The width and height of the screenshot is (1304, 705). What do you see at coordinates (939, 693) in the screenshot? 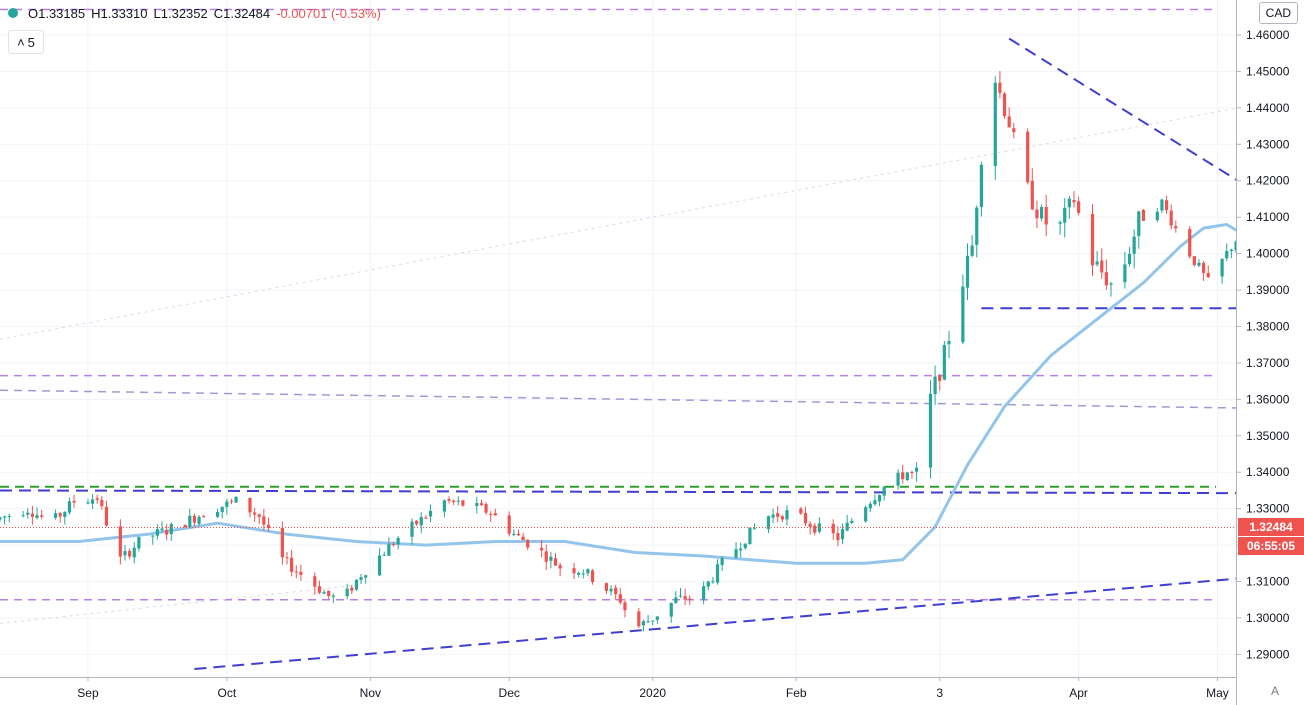
I see `time-tick-label: 3` at bounding box center [939, 693].